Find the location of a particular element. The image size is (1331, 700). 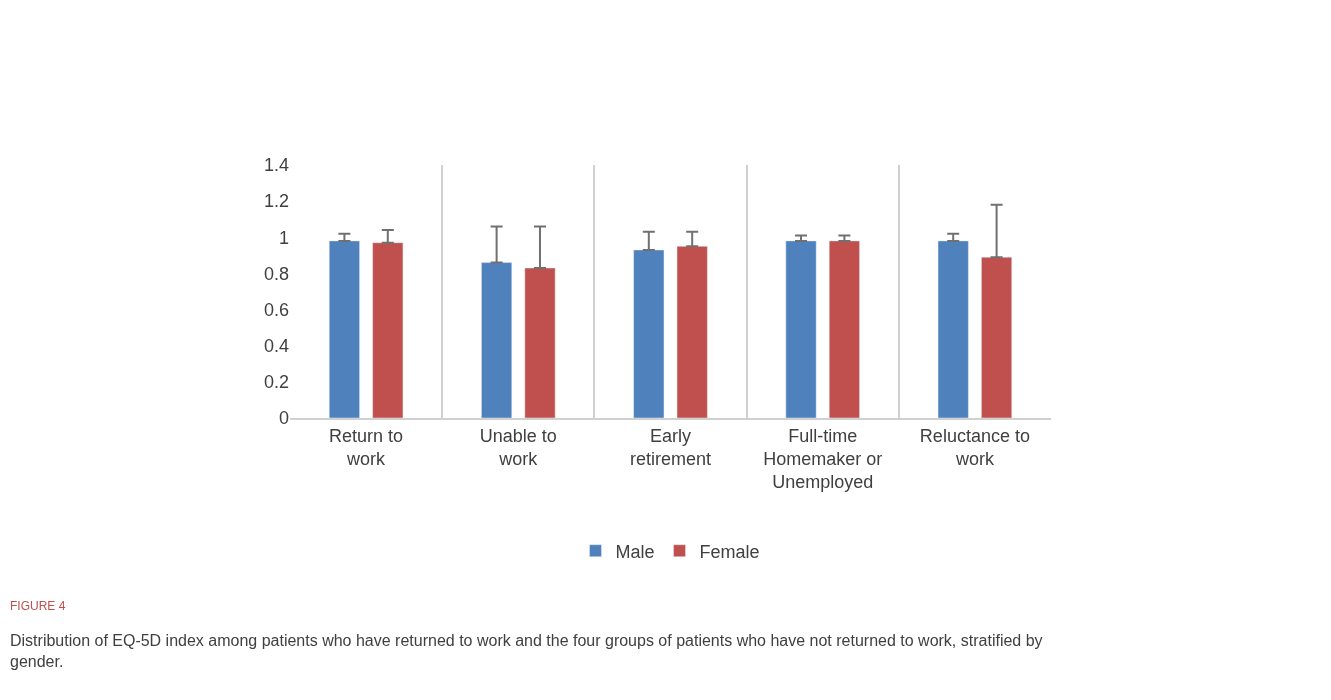

x-tick-label: Unable to work is located at coordinates (518, 447).